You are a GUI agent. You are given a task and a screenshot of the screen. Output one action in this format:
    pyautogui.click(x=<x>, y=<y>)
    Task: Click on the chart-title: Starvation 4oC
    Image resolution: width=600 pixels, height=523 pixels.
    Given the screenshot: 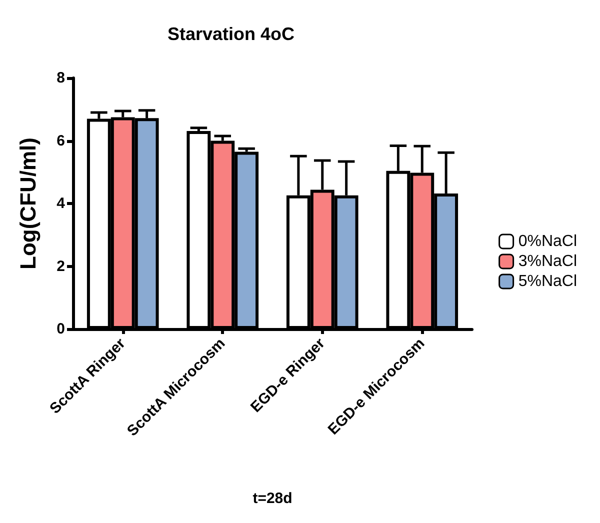 What is the action you would take?
    pyautogui.click(x=231, y=34)
    